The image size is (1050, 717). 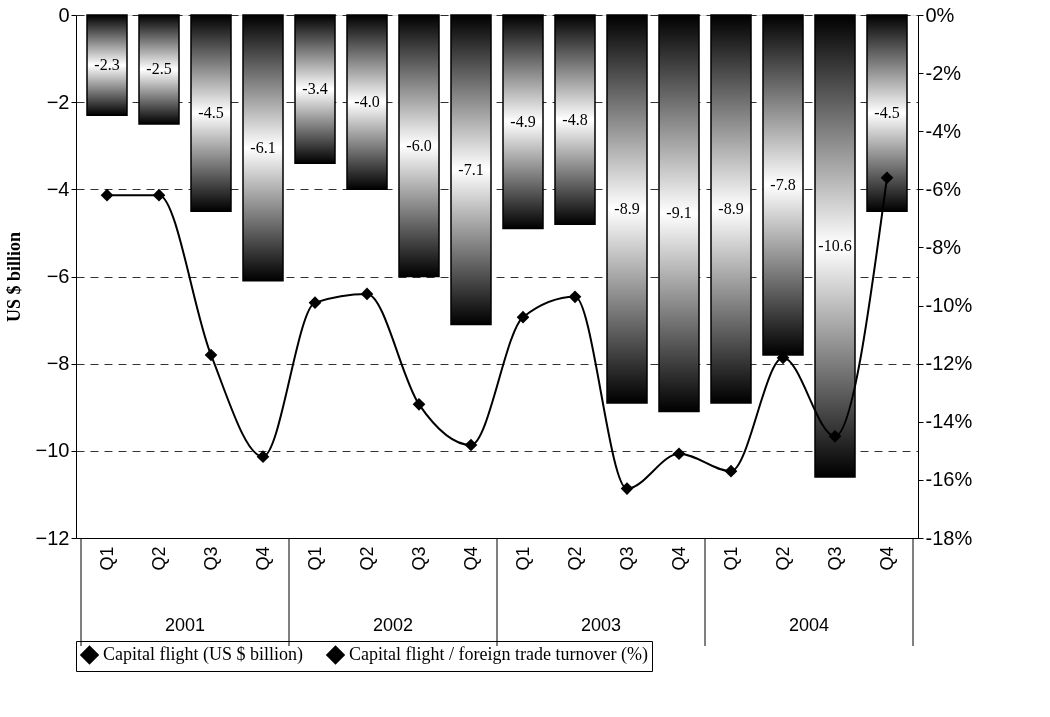 What do you see at coordinates (58, 188) in the screenshot?
I see `y-tick-label: −4` at bounding box center [58, 188].